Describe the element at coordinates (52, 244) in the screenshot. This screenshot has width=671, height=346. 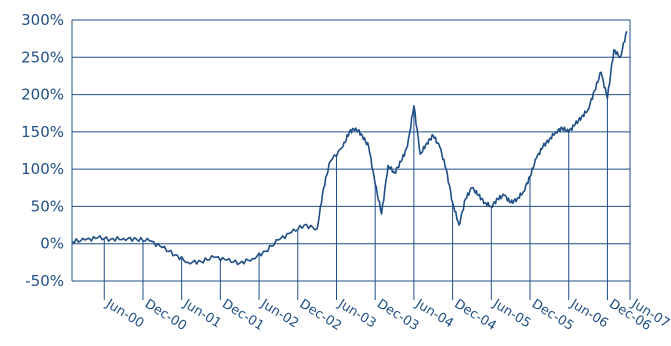
I see `y-tick-label: 0%` at that location.